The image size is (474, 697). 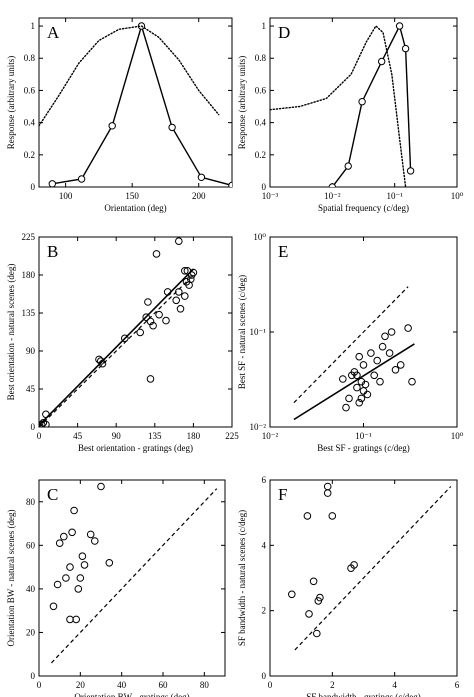 I want to click on y-tick-label: 0.6, so click(x=261, y=90).